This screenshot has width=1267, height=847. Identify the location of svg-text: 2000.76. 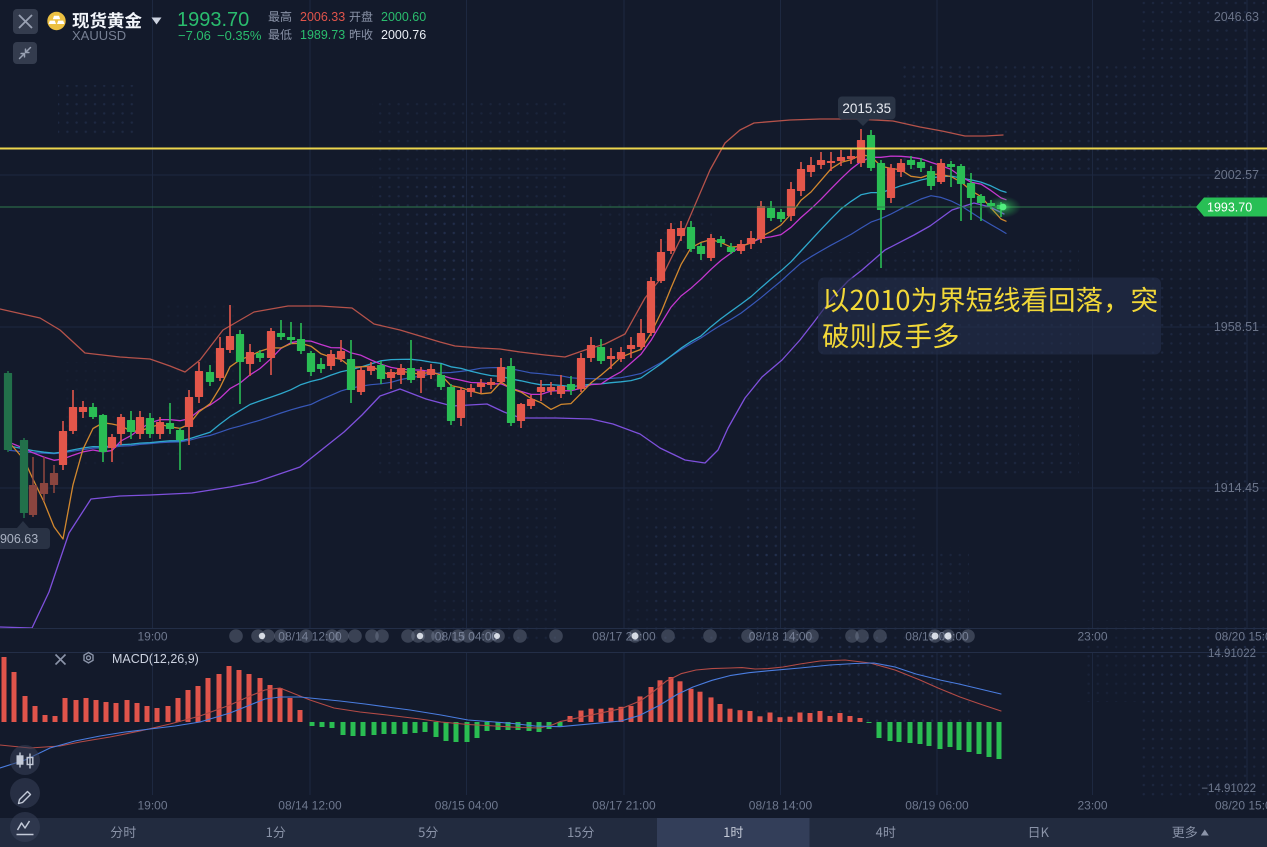
(403, 35).